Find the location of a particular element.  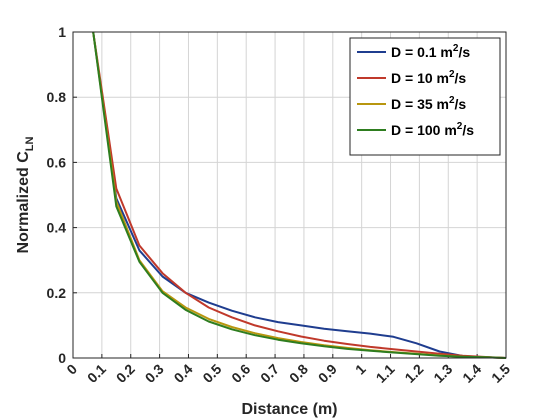

x-tick-label: 1.1 is located at coordinates (385, 373).